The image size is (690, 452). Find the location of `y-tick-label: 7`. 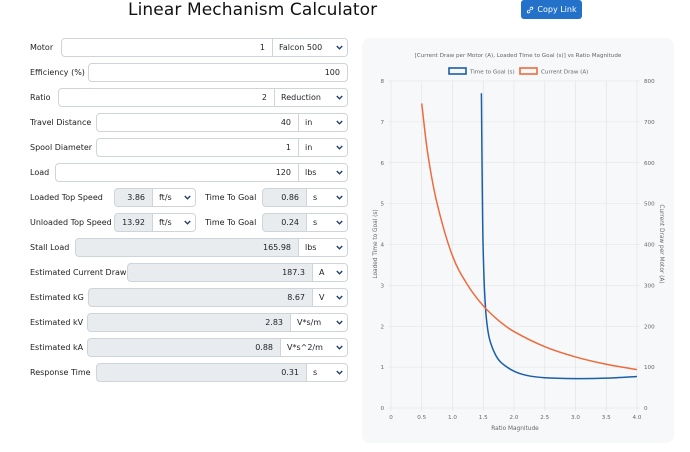

y-tick-label: 7 is located at coordinates (382, 123).